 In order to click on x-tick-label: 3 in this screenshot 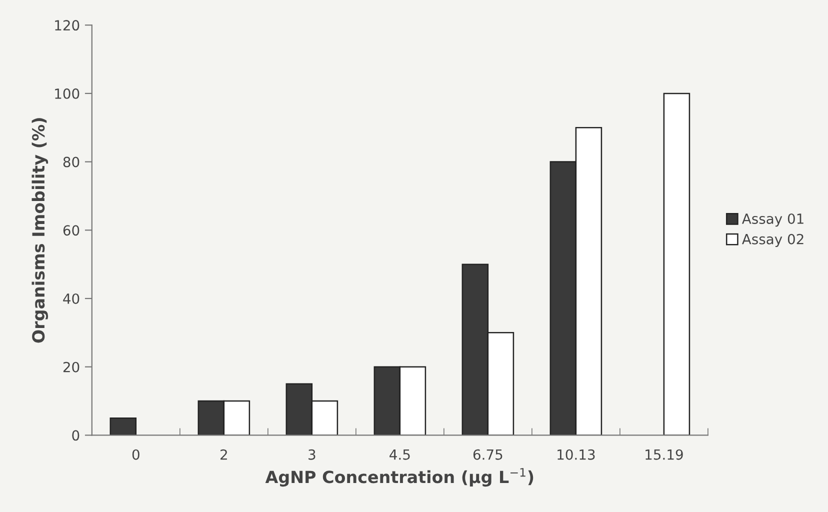, I will do `click(312, 454)`.